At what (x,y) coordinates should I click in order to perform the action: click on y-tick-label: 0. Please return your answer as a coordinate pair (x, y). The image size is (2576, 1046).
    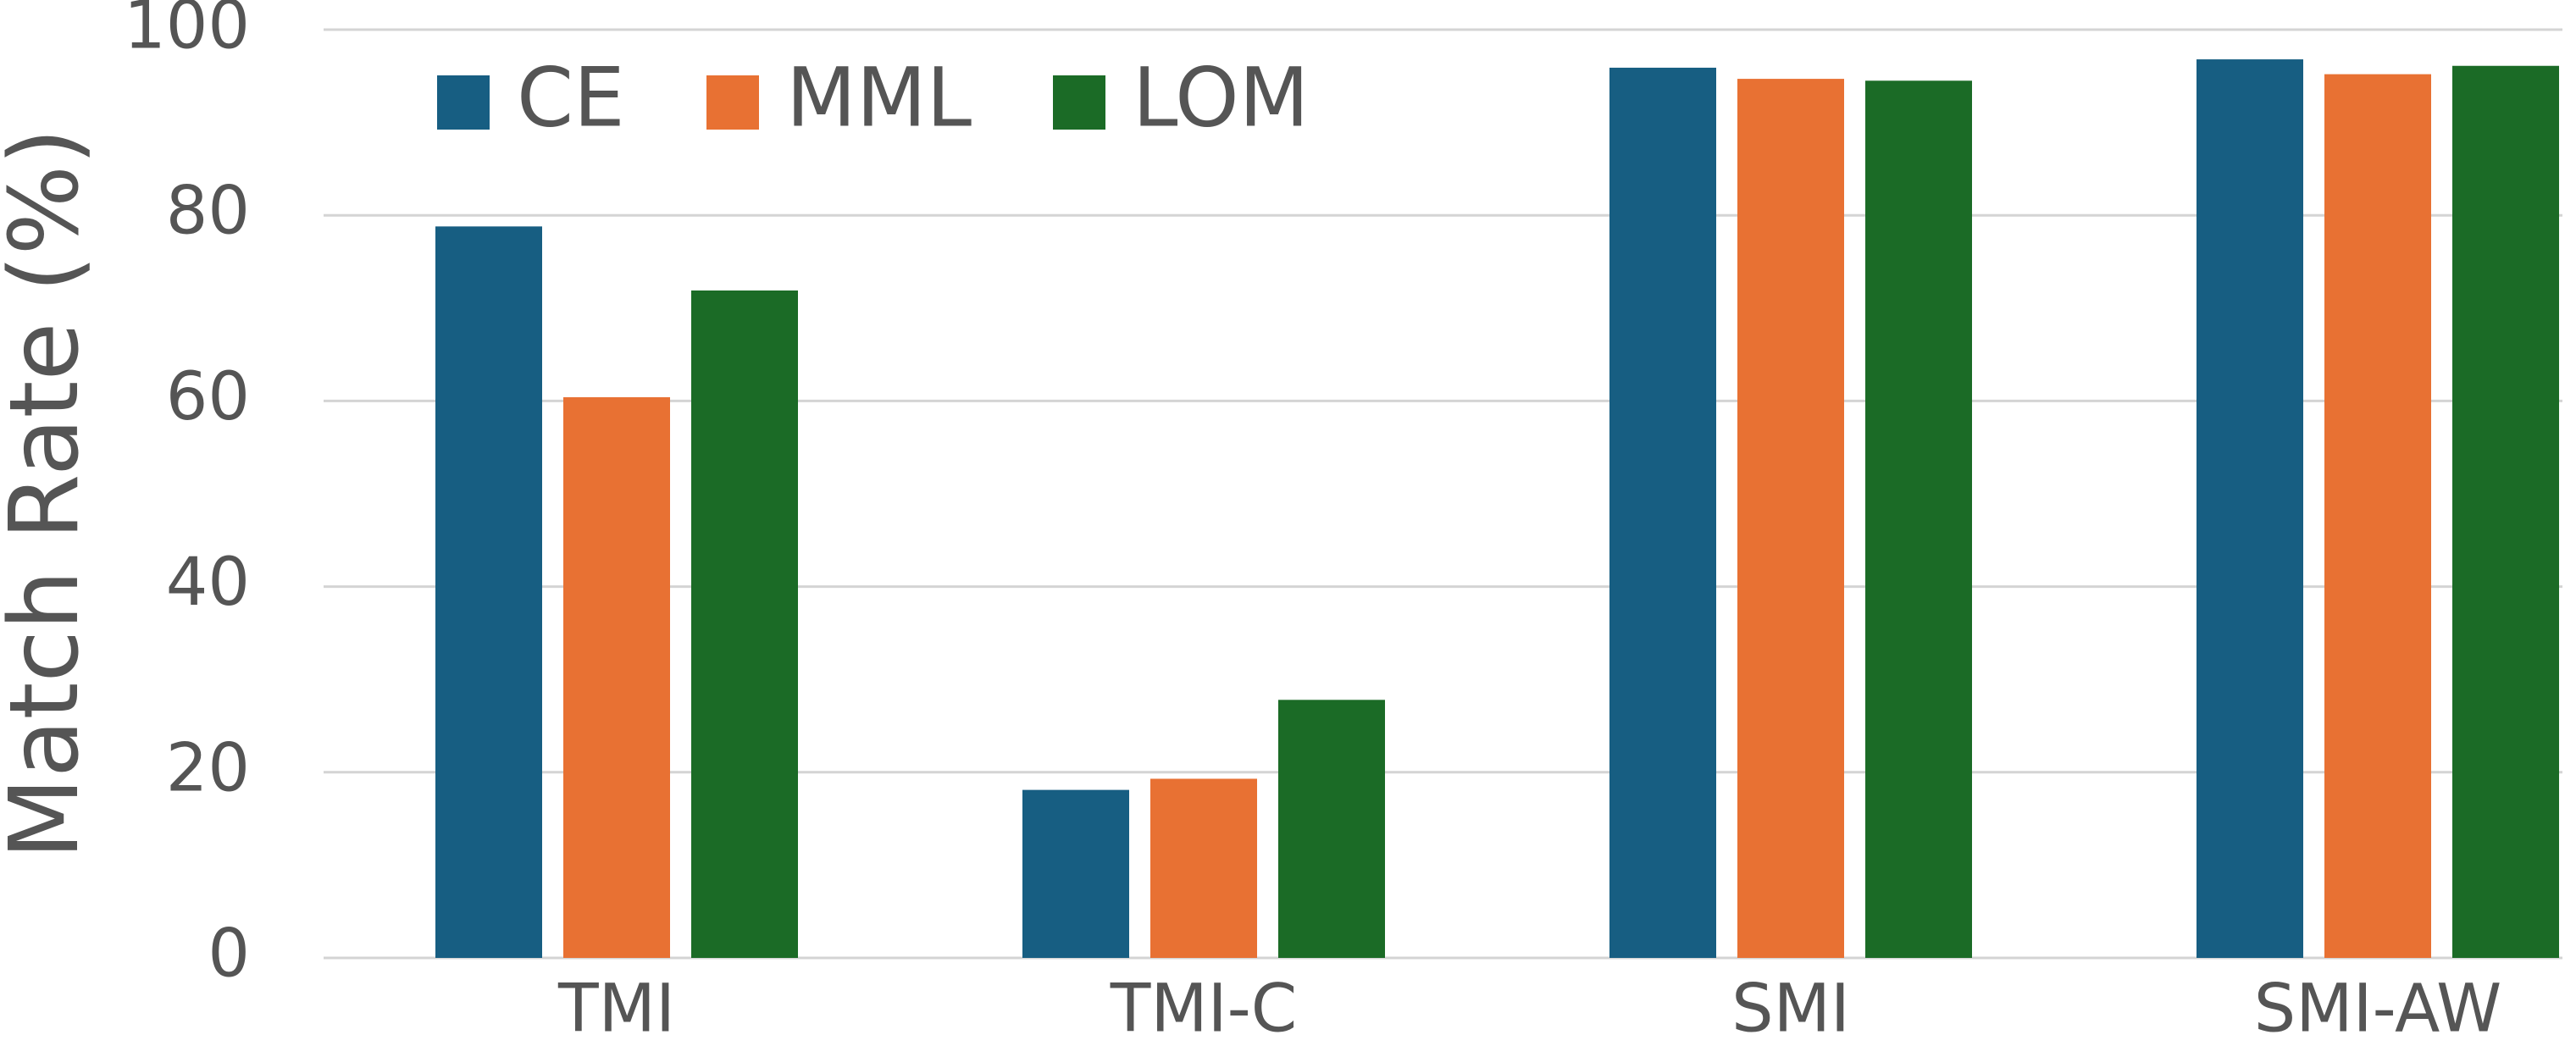
    Looking at the image, I should click on (229, 954).